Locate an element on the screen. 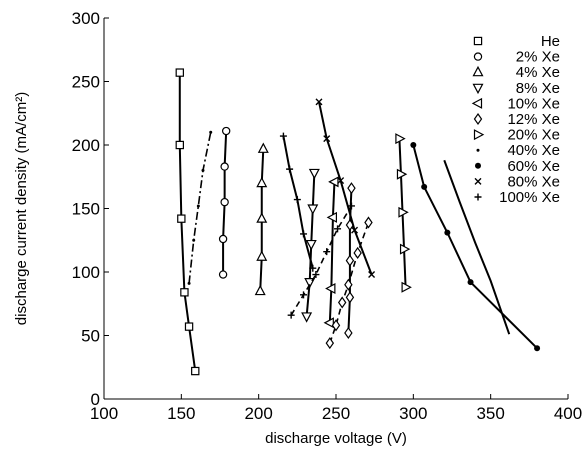 This screenshot has height=451, width=582. x-axis-label: discharge voltage (V) is located at coordinates (336, 438).